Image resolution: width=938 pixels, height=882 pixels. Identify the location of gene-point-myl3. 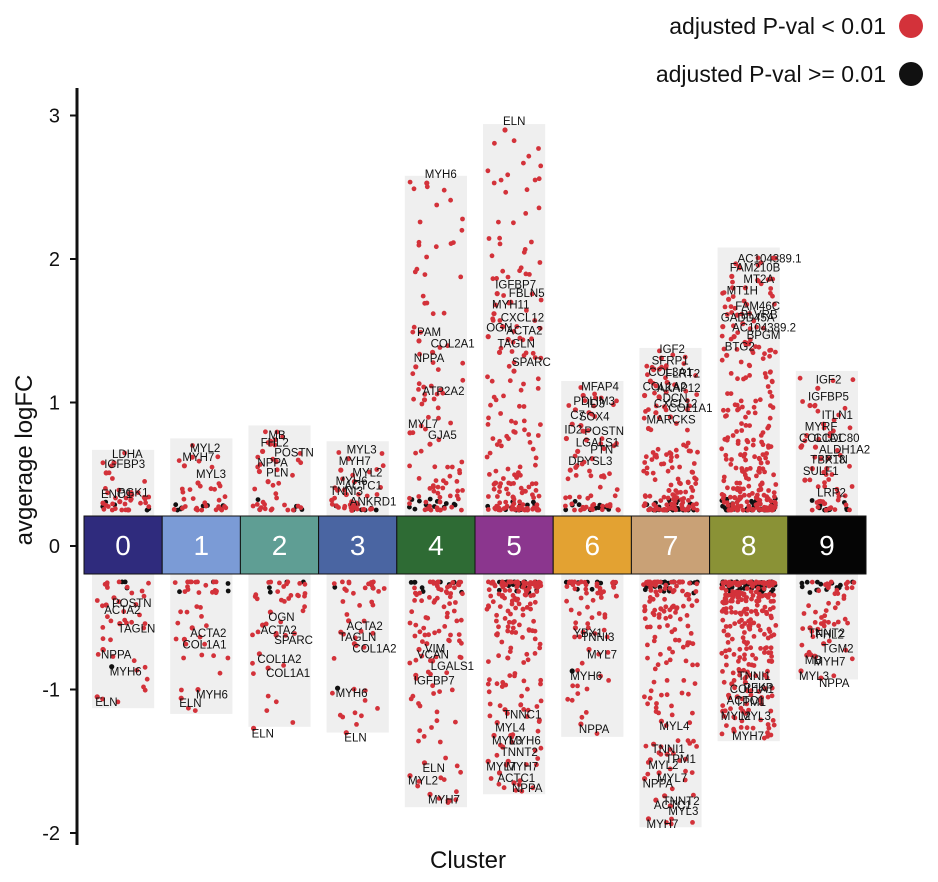
(349, 459).